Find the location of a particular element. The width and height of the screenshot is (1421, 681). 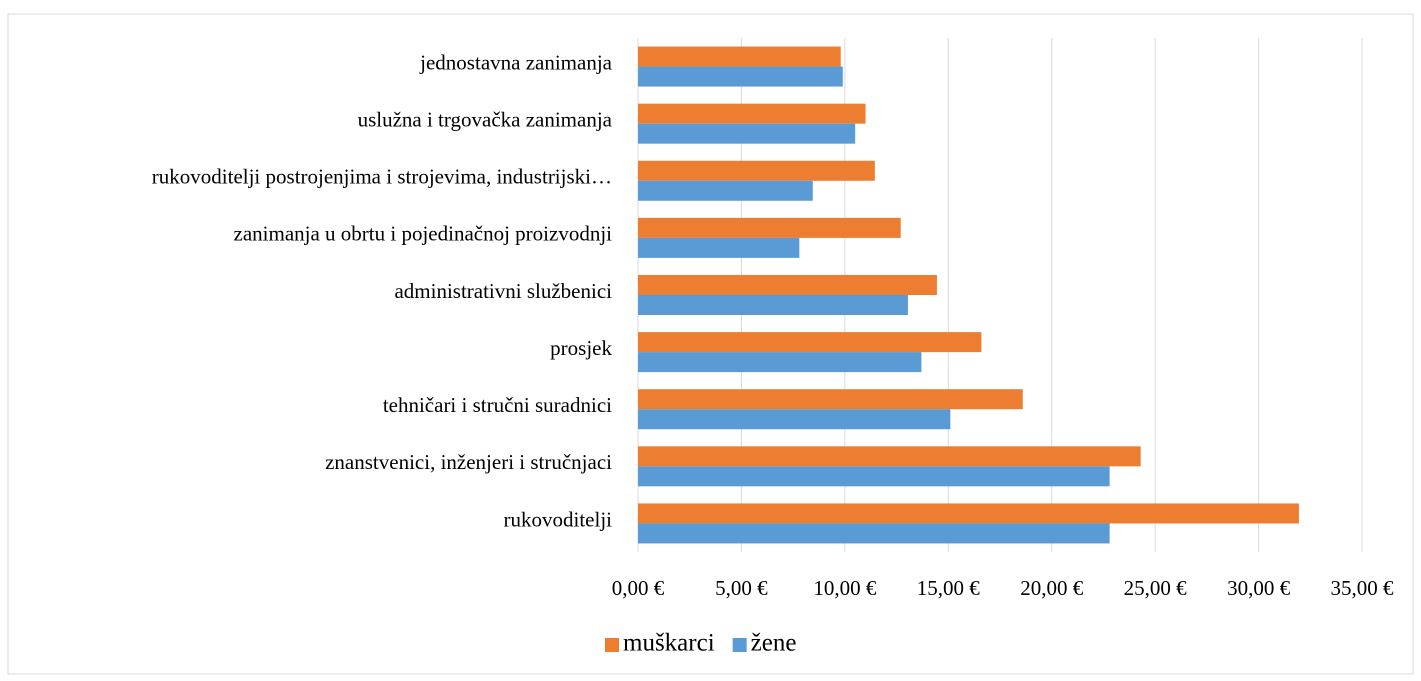

y-tick-label: jednostavna zanimanja is located at coordinates (516, 62).